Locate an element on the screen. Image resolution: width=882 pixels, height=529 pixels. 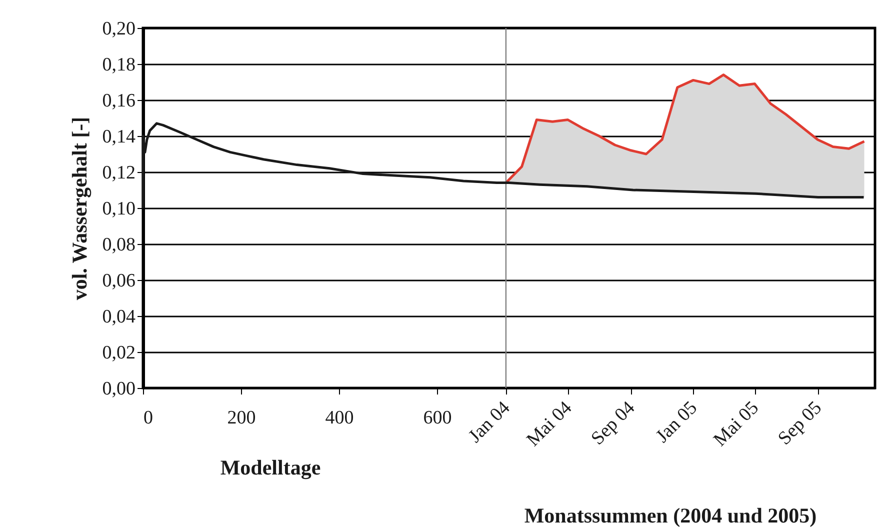
y-tick-label: 0,08 is located at coordinates (119, 245).